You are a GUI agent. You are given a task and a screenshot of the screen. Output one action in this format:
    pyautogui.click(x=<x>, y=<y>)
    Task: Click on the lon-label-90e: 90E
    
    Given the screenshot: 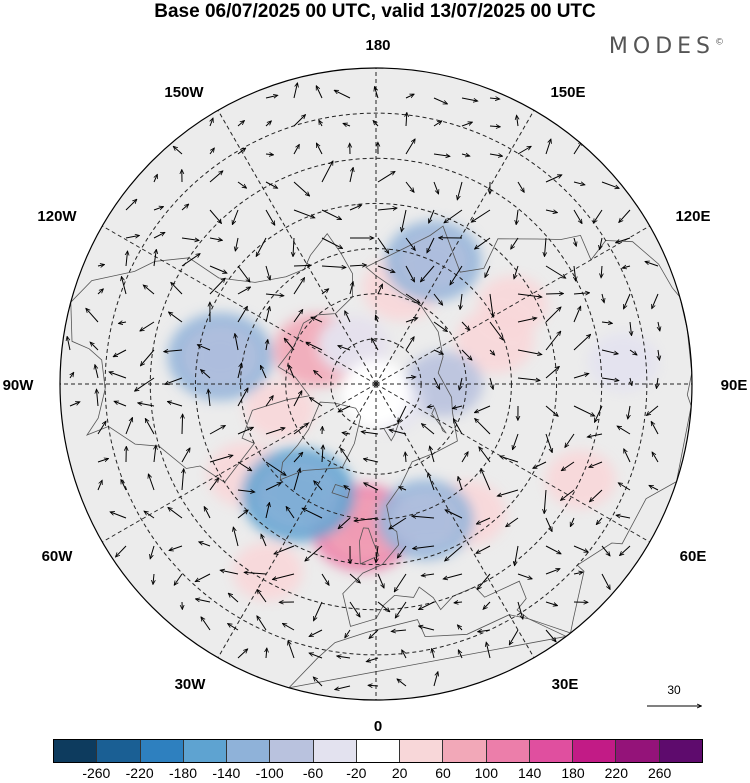 What is the action you would take?
    pyautogui.click(x=734, y=385)
    